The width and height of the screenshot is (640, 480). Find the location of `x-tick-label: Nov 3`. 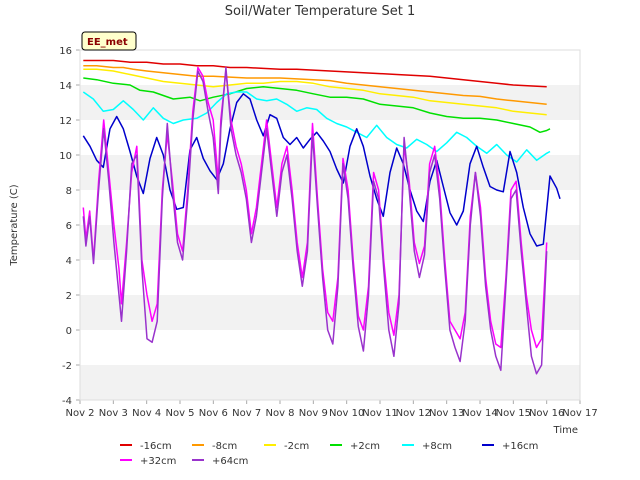

x-tick-label: Nov 3 is located at coordinates (113, 413).